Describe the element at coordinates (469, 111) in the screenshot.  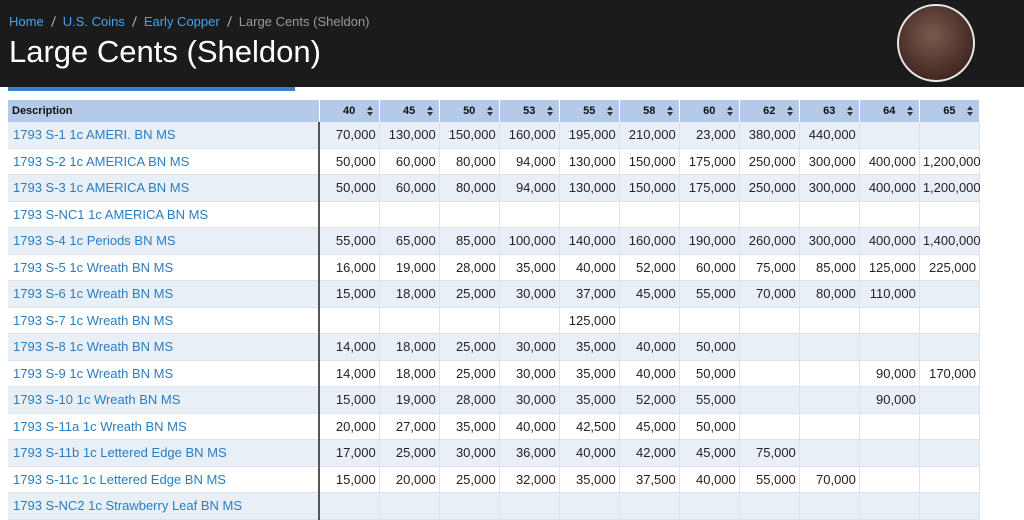
I see `column-header: 50` at that location.